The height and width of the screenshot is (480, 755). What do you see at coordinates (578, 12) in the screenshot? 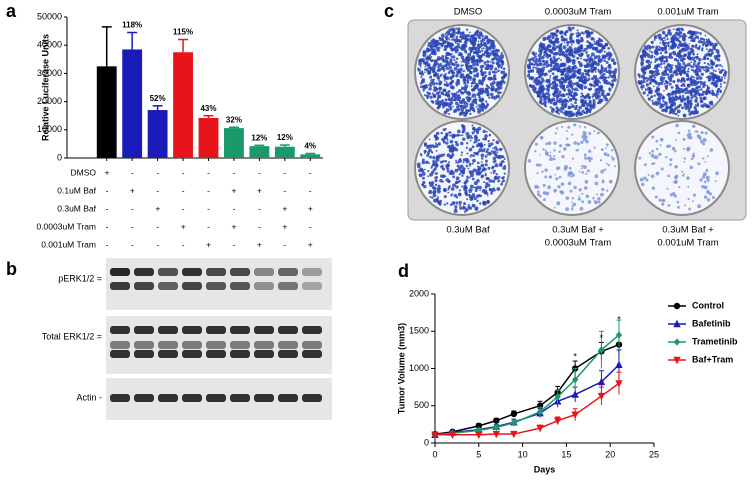
I see `well-label: 0.0003uM Tram` at bounding box center [578, 12].